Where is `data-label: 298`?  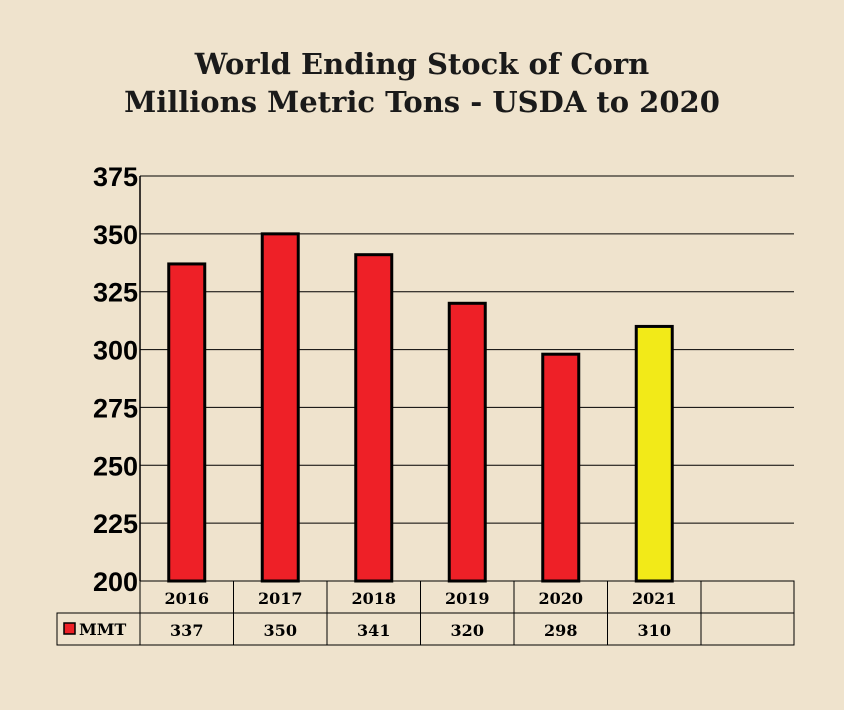
data-label: 298 is located at coordinates (560, 630).